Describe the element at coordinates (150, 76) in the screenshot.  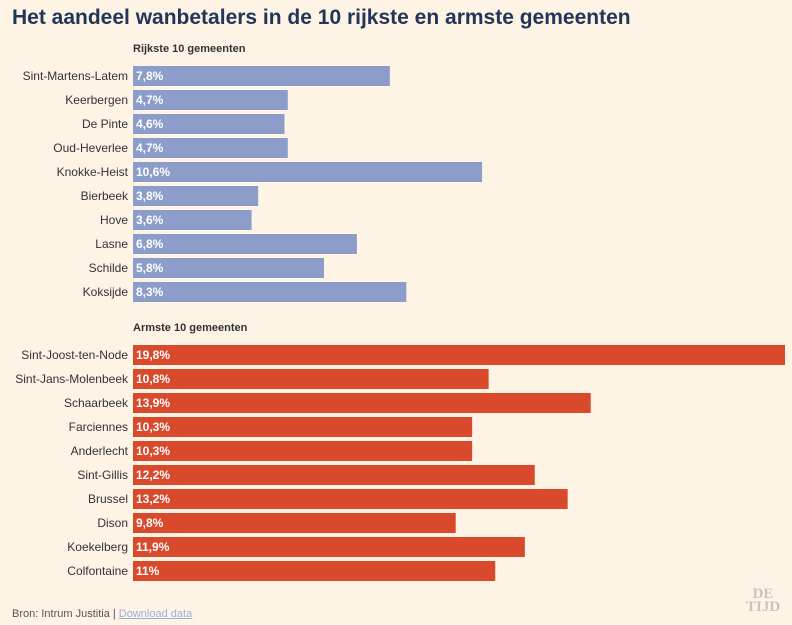
I see `rich-value-label: 7,8%` at that location.